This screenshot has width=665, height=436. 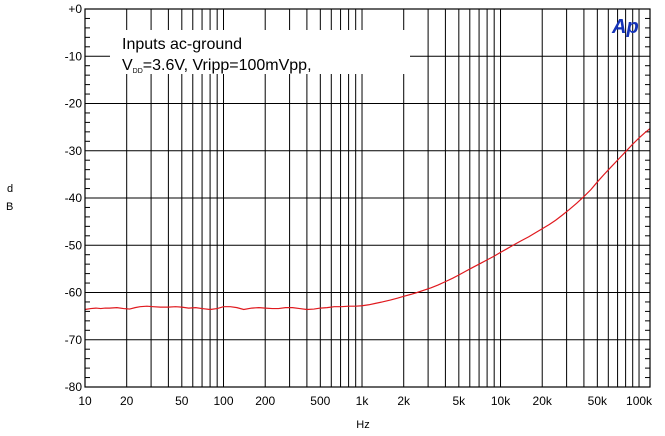 I want to click on y-tick-label: -30, so click(x=74, y=151).